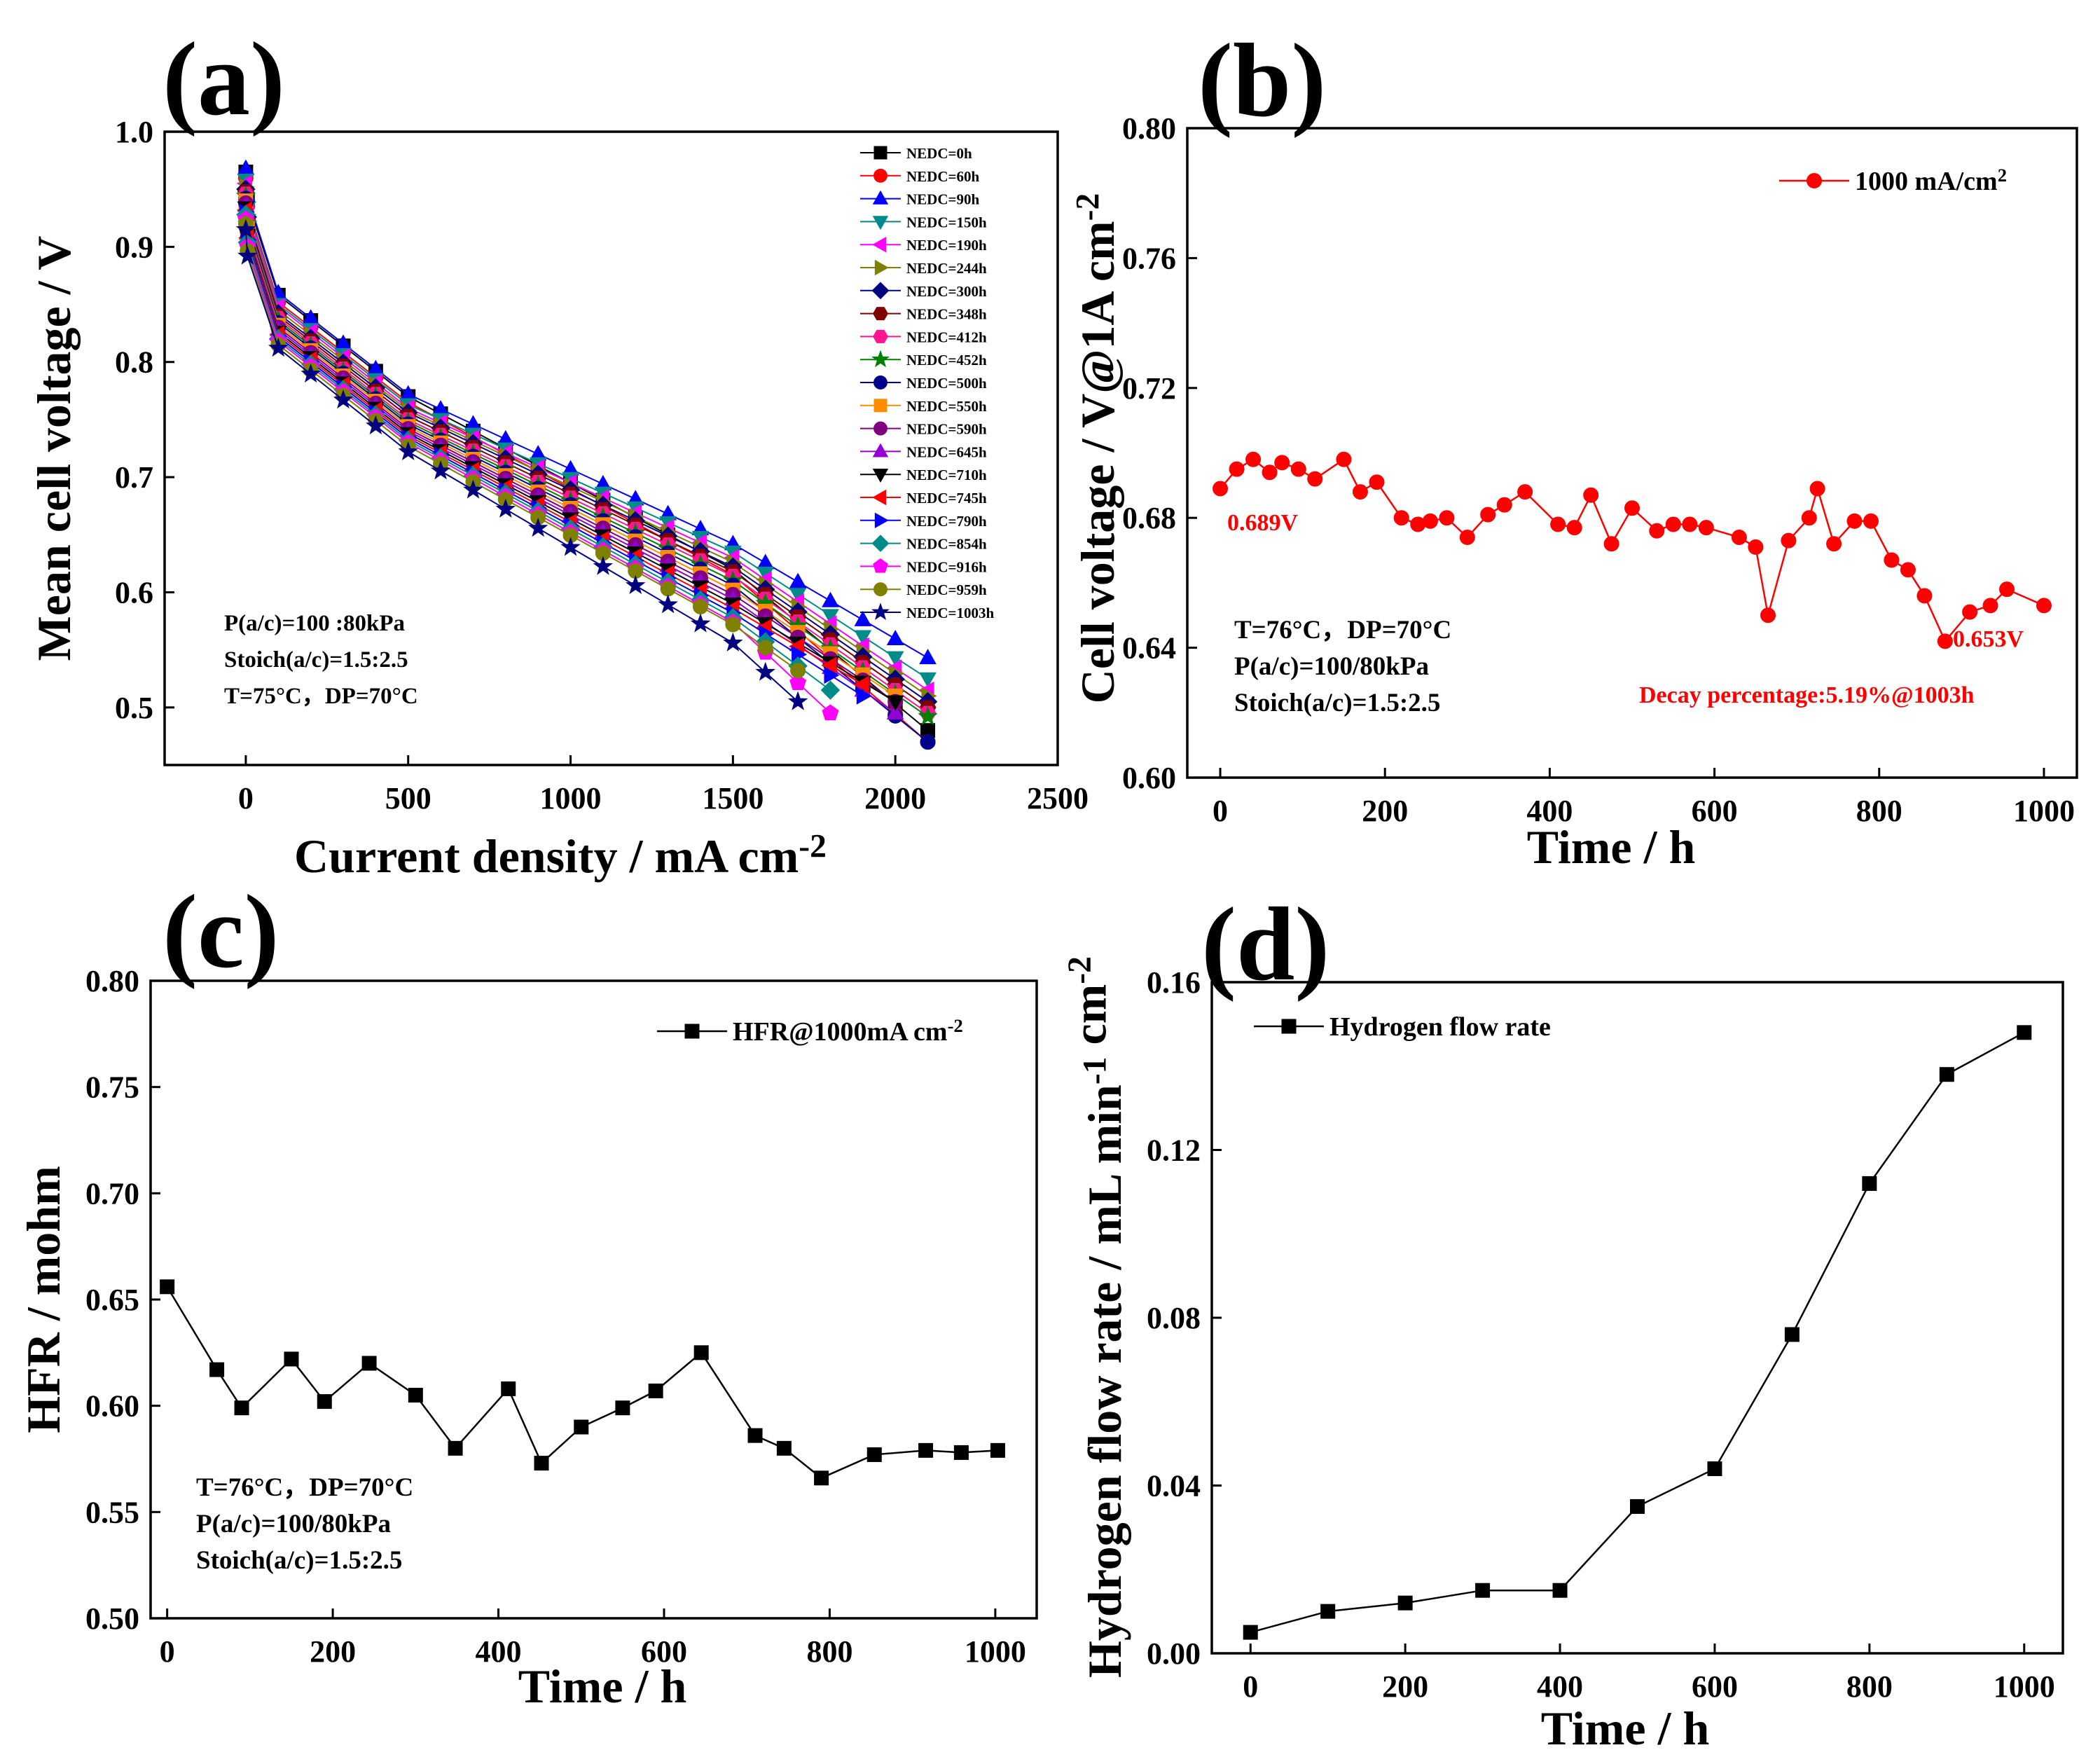 This screenshot has width=2093, height=1764. Describe the element at coordinates (1337, 703) in the screenshot. I see `condition-text: Stoich(a/c)=1.5:2.5` at that location.